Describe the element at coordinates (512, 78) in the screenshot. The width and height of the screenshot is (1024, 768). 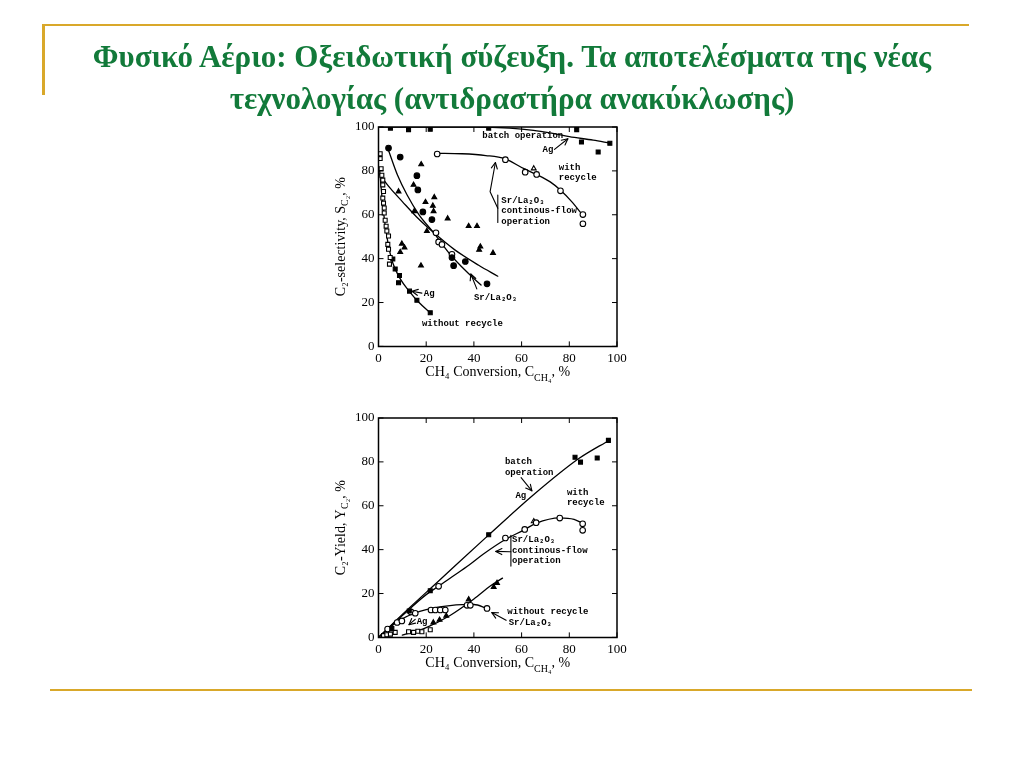
I see `chart-title: Φυσικό Αέριο: Οξειδωτική σύζευξη. Τα αποτελέσματα της νέας τεχνολογίας (αντιδραστήρα ανακύκλωσης)` at that location.